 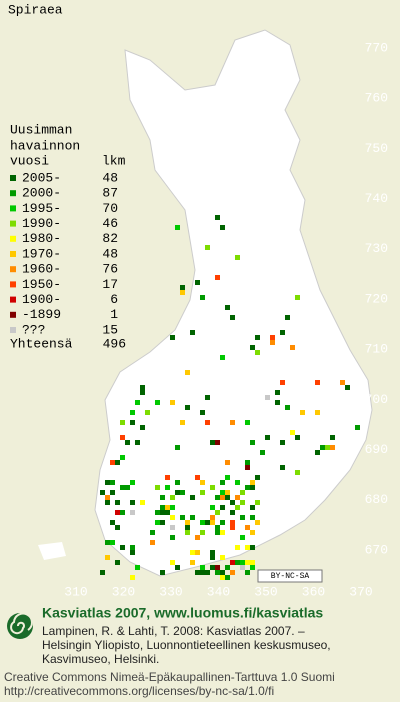 I want to click on legend-label: 1980-, so click(x=41, y=238).